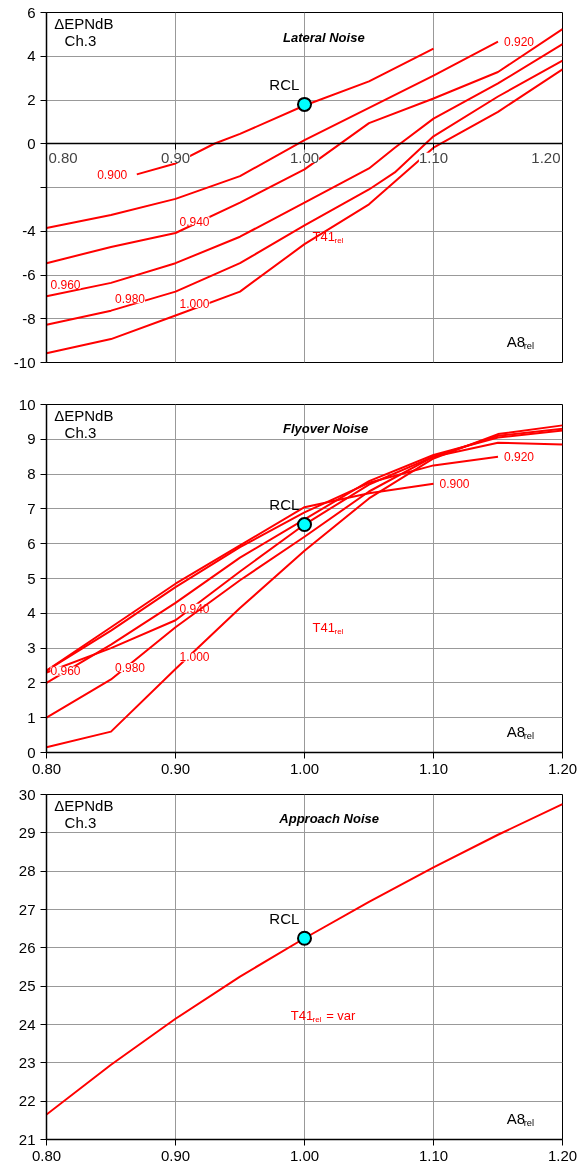 The image size is (584, 1169). Describe the element at coordinates (29, 231) in the screenshot. I see `y-tick-label: -4` at that location.